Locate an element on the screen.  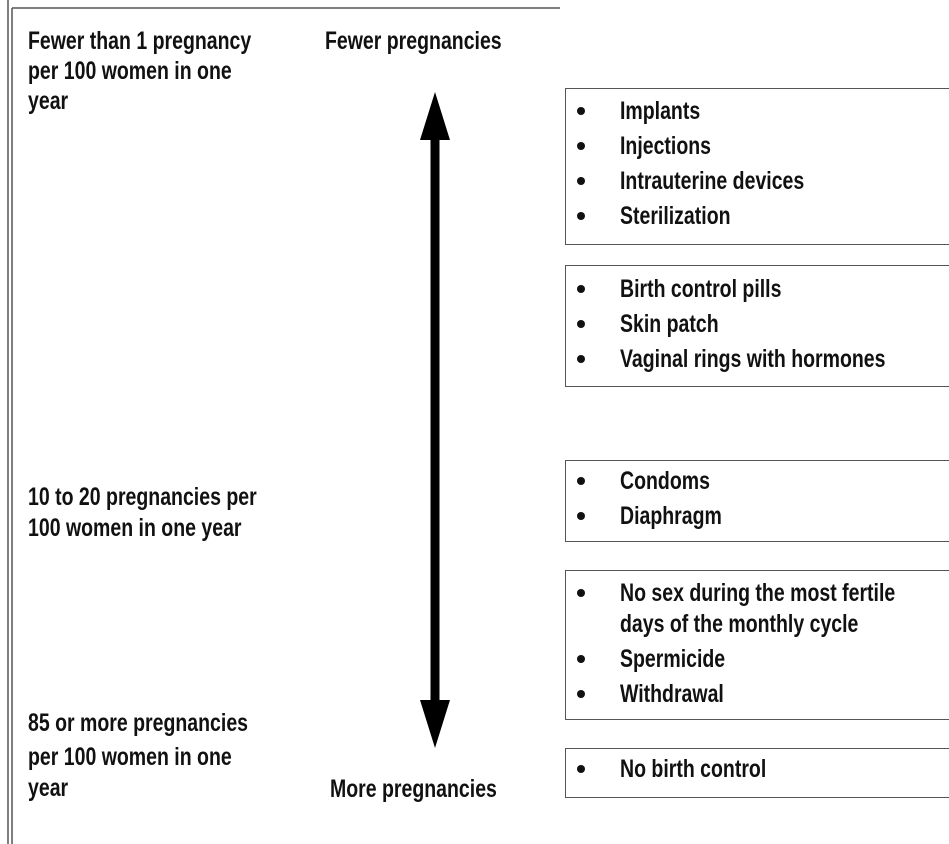
method-item: Withdrawal is located at coordinates (672, 694).